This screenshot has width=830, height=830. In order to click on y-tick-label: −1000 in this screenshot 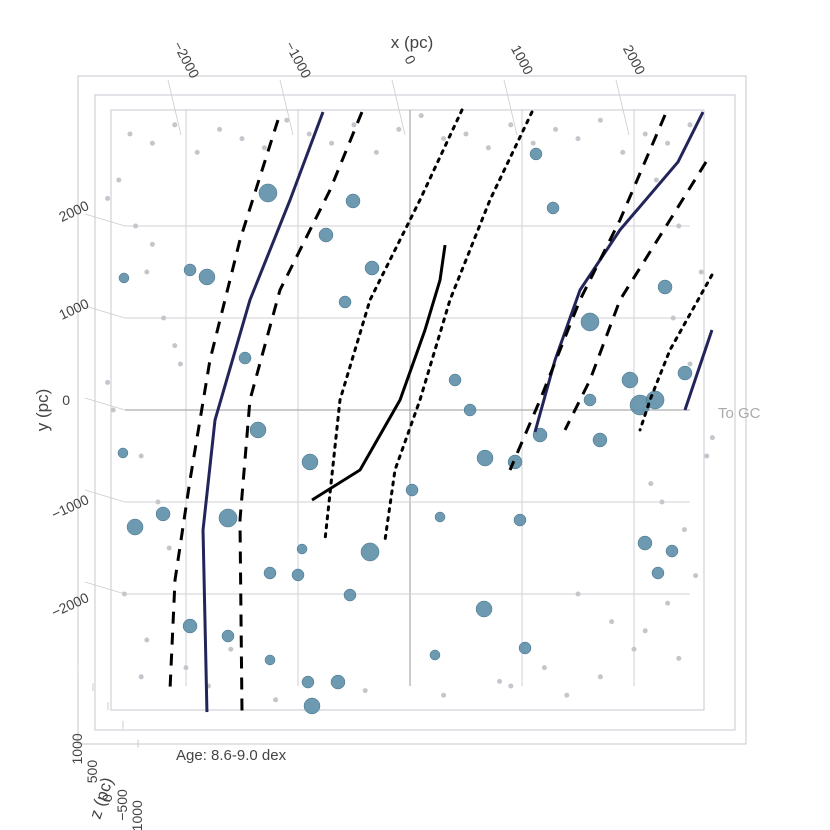, I will do `click(70, 506)`.